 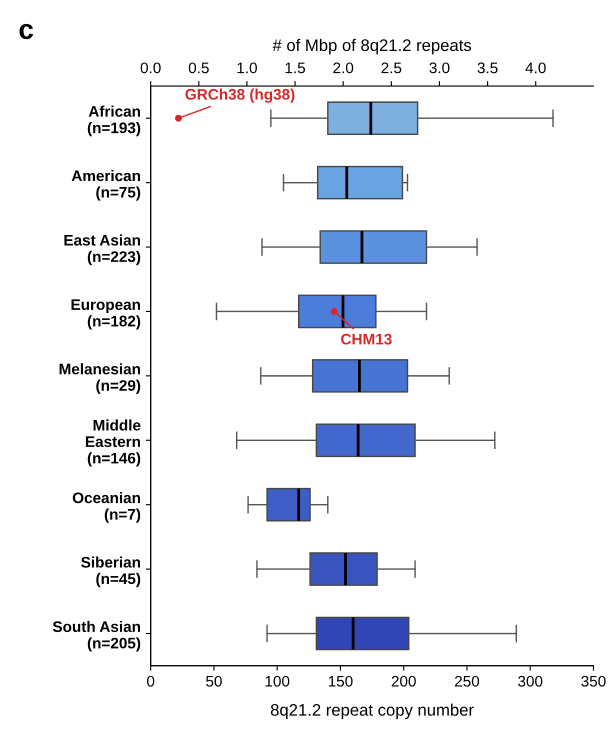 I want to click on annotation: CHM13, so click(x=366, y=339).